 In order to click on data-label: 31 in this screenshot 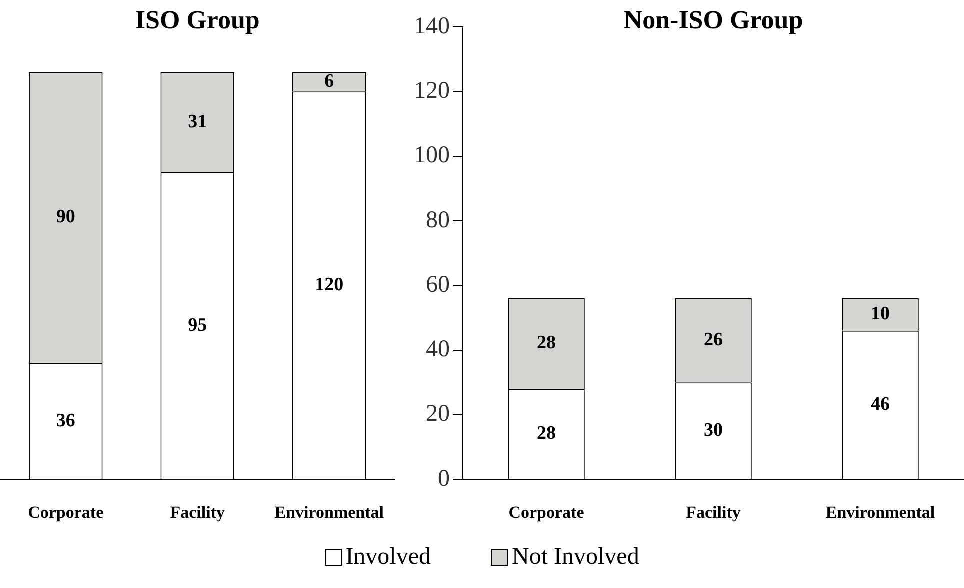, I will do `click(198, 121)`.